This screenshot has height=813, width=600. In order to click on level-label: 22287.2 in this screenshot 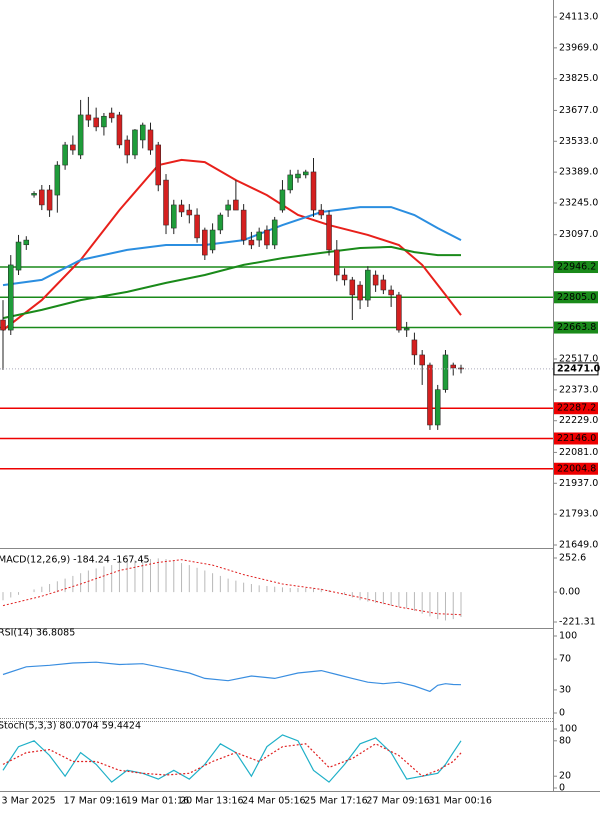, I will do `click(576, 408)`.